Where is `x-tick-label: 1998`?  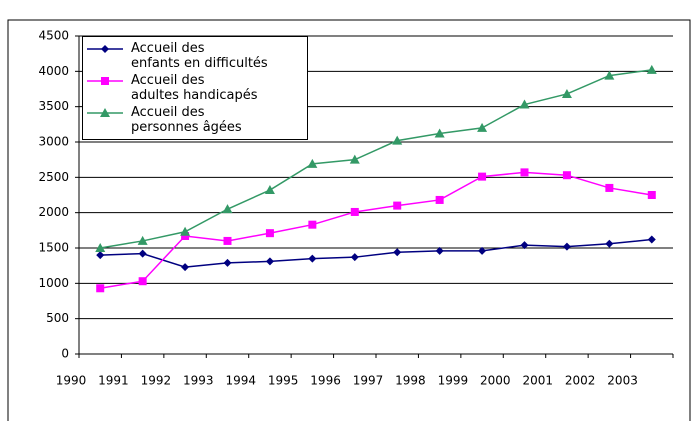
x-tick-label: 1998 is located at coordinates (410, 381).